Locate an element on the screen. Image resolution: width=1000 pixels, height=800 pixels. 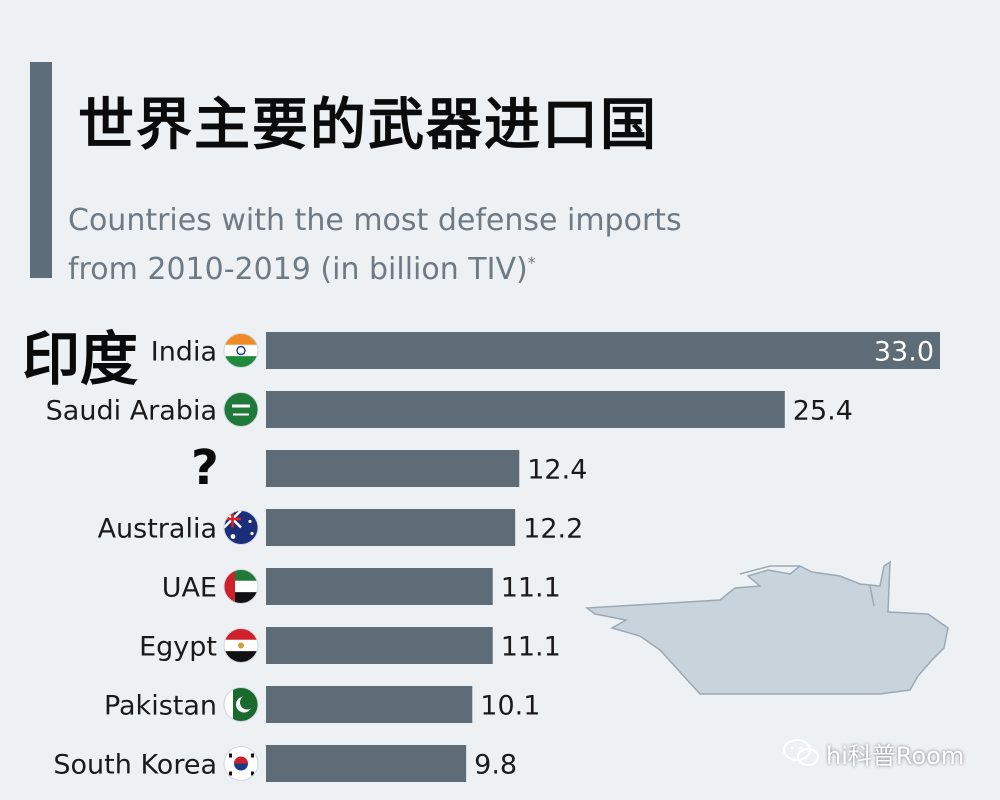
value-label: 10.1 is located at coordinates (510, 706).